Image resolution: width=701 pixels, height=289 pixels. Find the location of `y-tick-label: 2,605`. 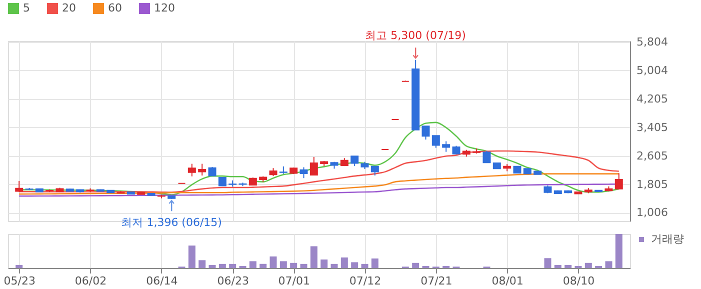

y-tick-label: 2,605 is located at coordinates (652, 155).